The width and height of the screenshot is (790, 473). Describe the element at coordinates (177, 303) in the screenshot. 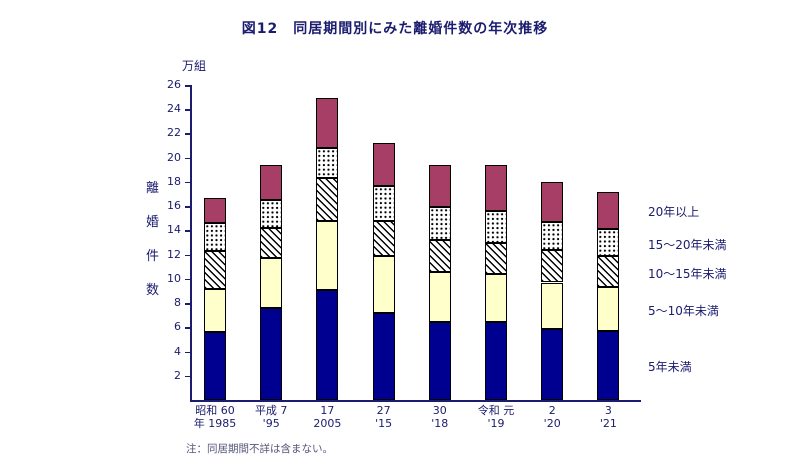

I see `y-tick-label: 8` at that location.